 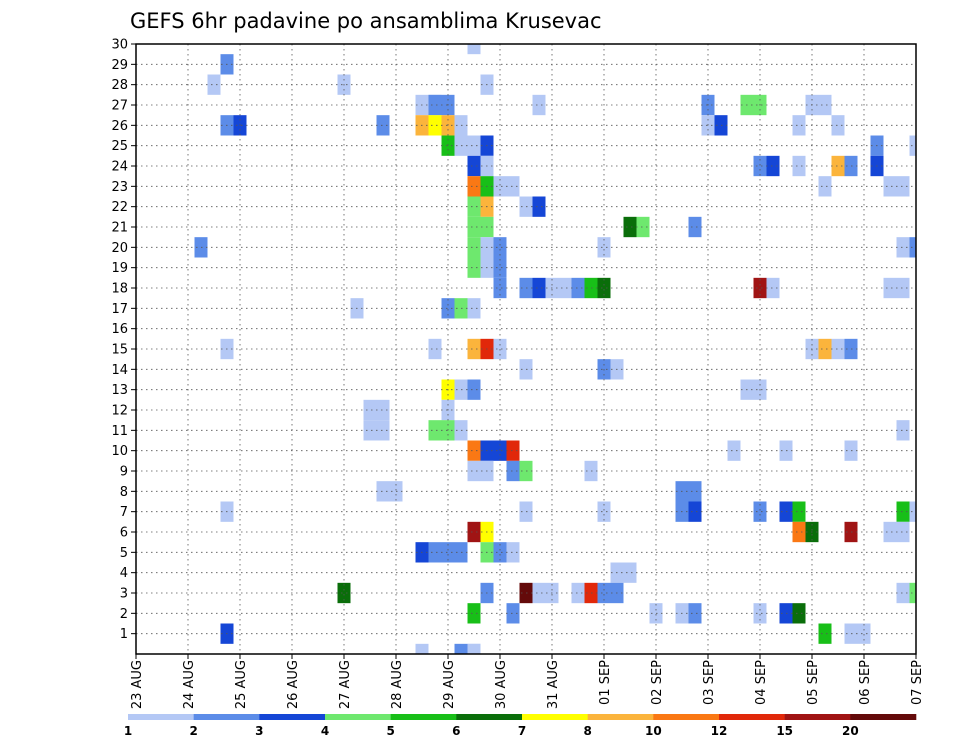 What do you see at coordinates (241, 684) in the screenshot?
I see `x-tick-label: 25 AUG` at bounding box center [241, 684].